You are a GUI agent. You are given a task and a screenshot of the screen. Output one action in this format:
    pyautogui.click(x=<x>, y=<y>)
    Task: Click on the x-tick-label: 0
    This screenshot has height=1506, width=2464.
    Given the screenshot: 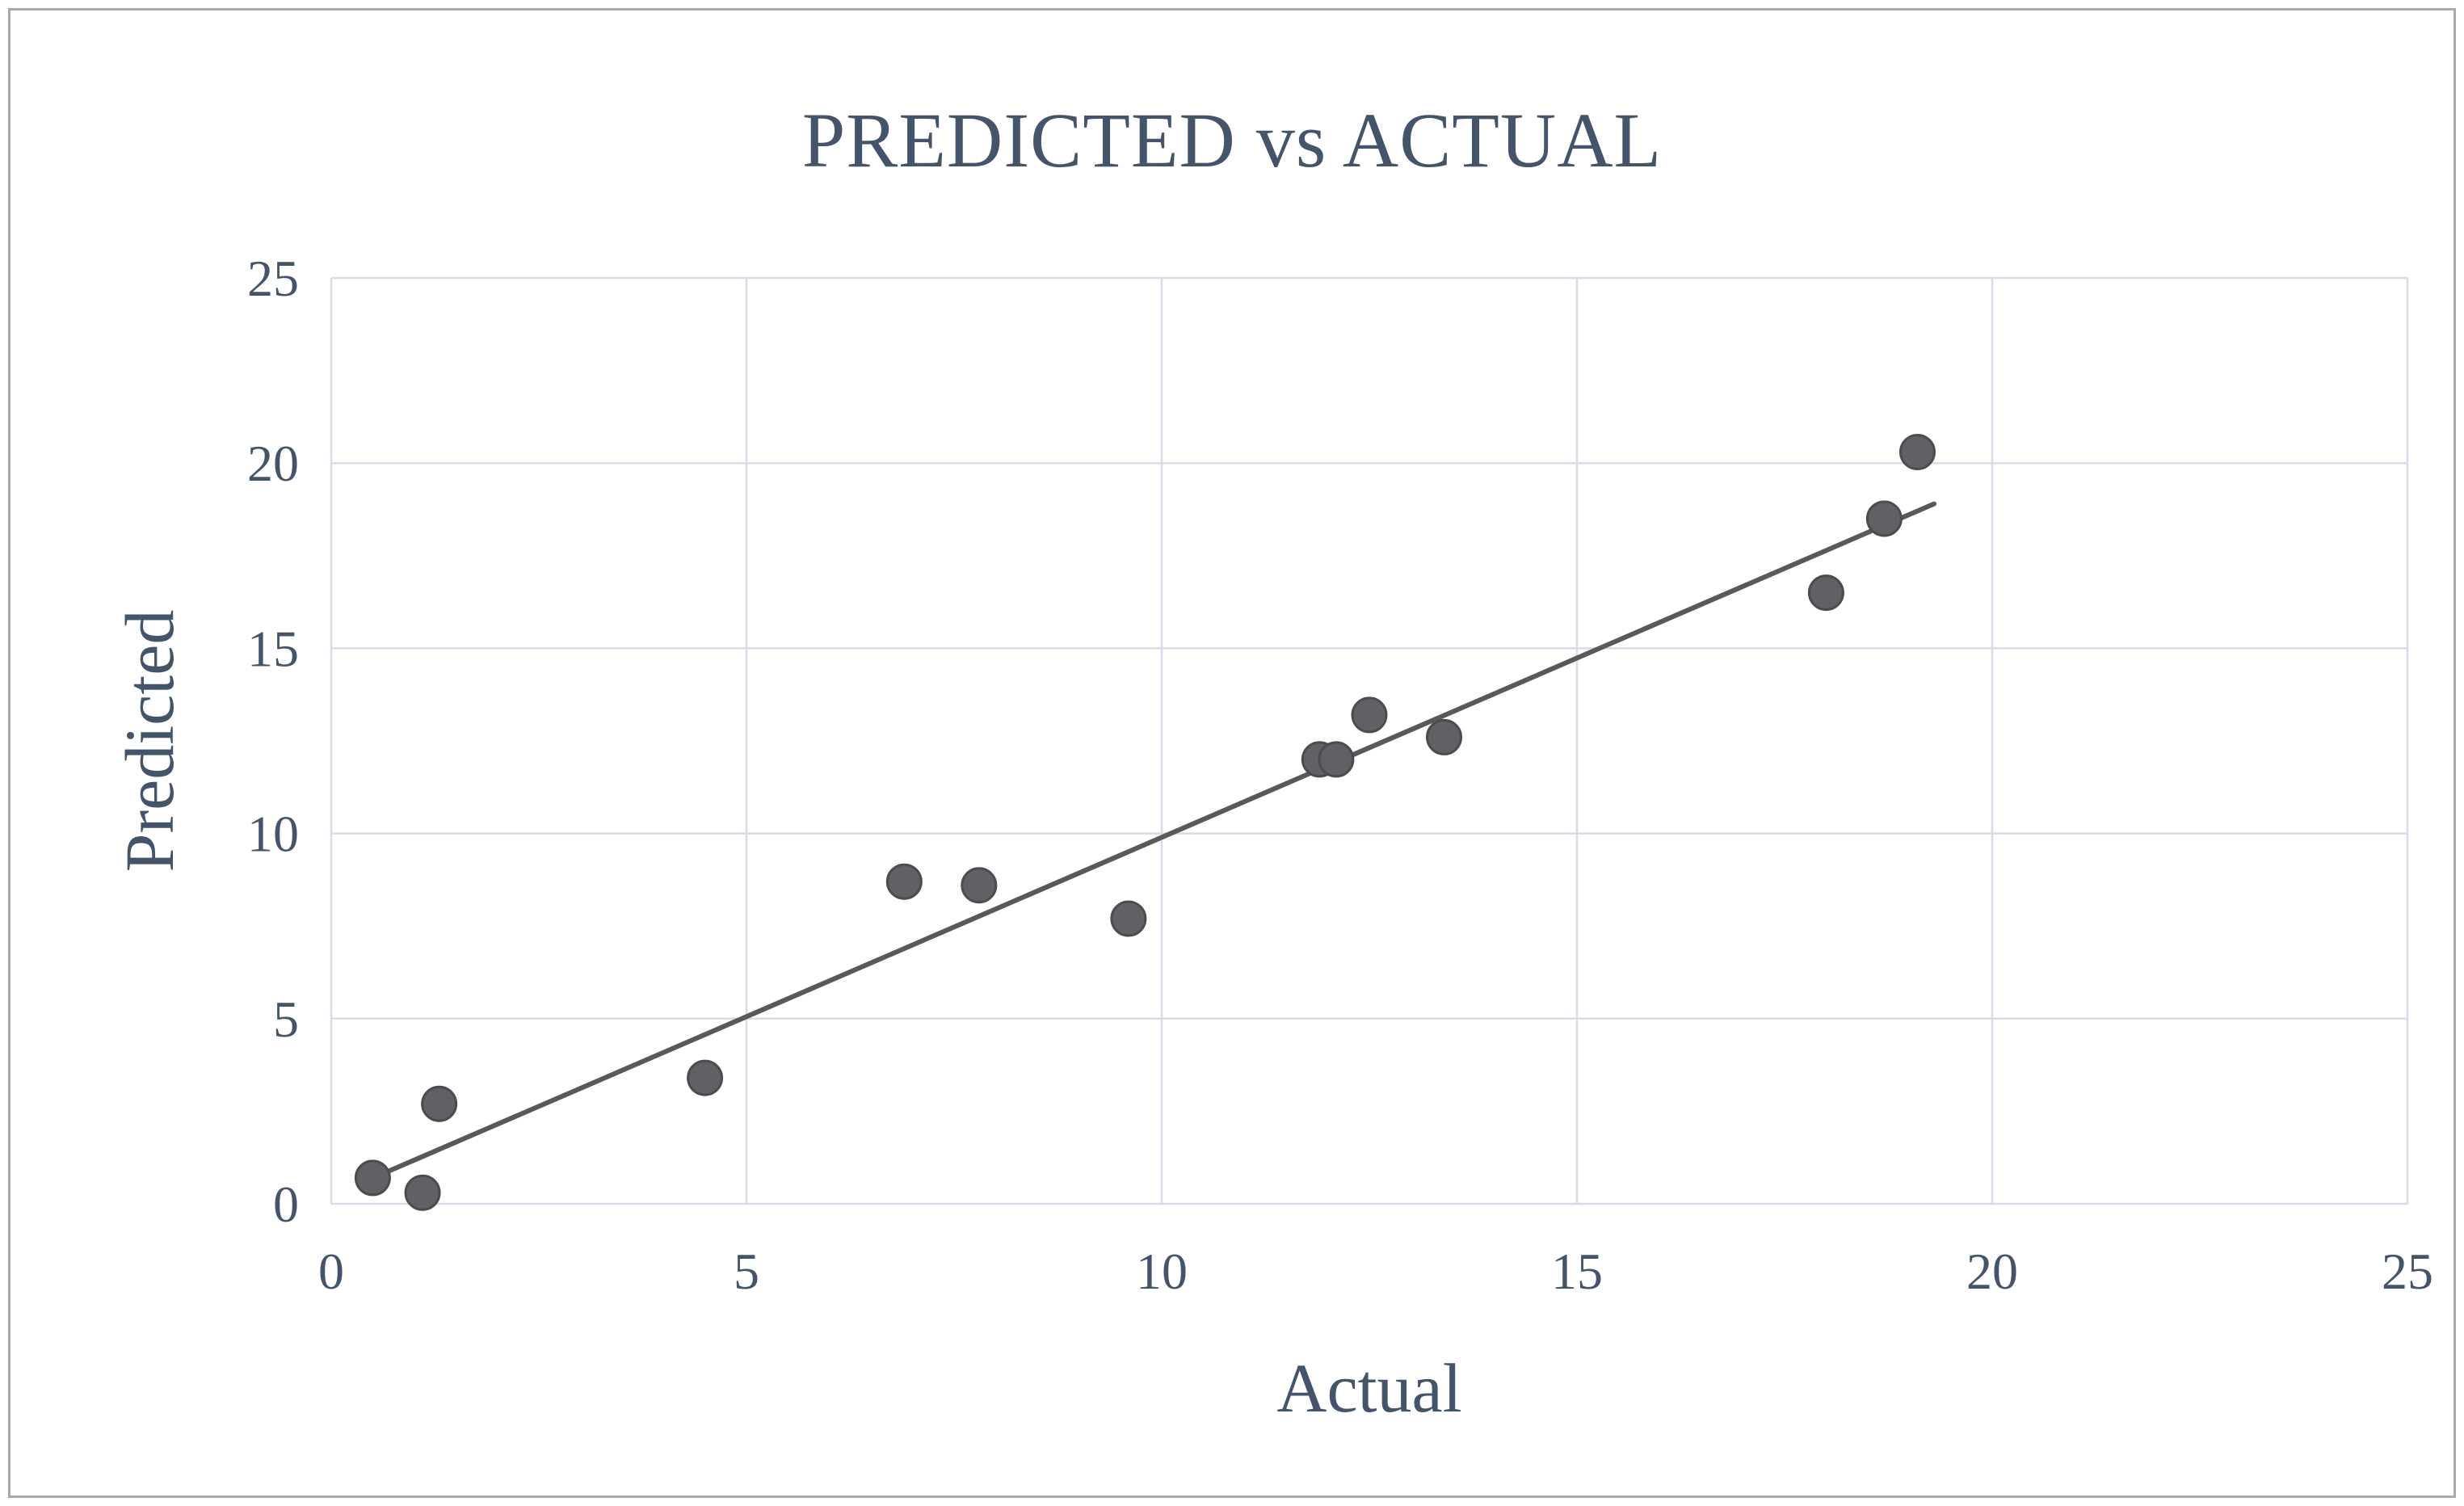 What is the action you would take?
    pyautogui.click(x=331, y=1271)
    